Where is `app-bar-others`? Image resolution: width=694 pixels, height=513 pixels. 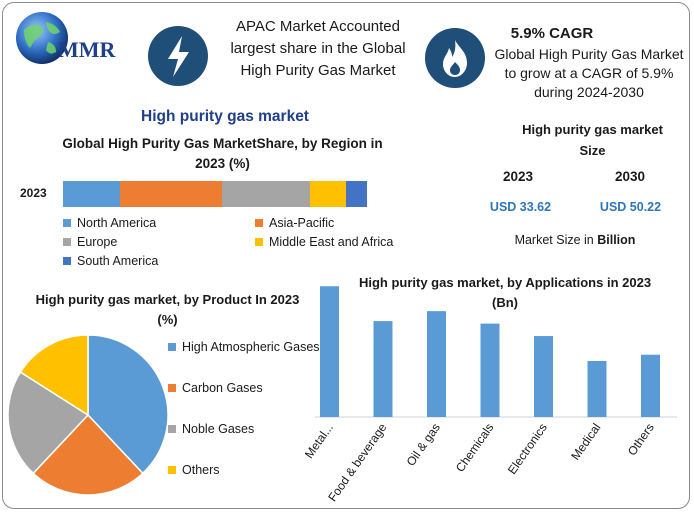 app-bar-others is located at coordinates (650, 385).